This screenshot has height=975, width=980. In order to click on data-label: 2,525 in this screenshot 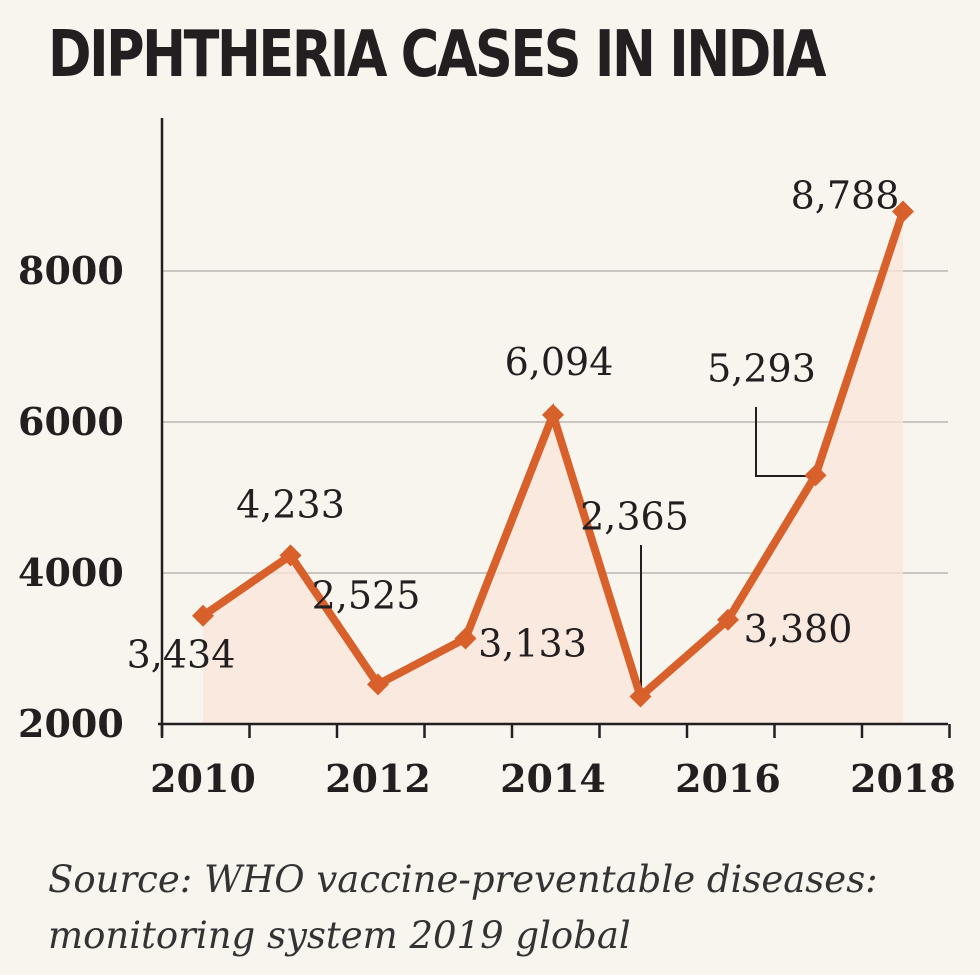, I will do `click(366, 595)`.